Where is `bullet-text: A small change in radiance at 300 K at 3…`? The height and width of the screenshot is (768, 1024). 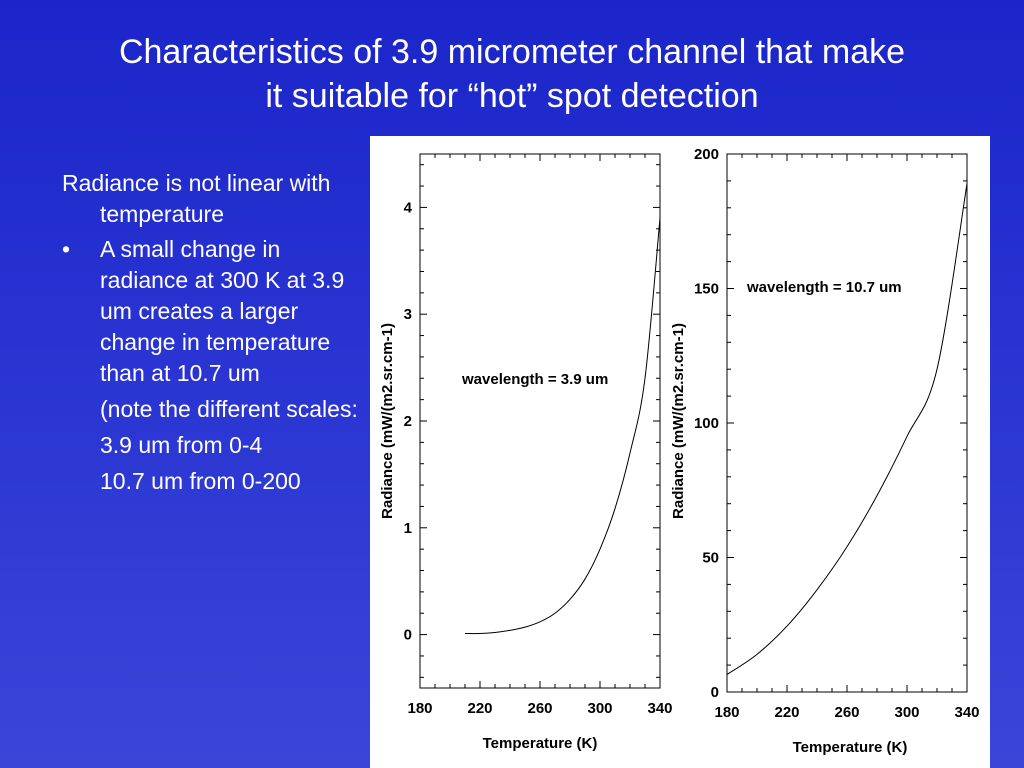 bullet-text: A small change in radiance at 300 K at 3… is located at coordinates (222, 311).